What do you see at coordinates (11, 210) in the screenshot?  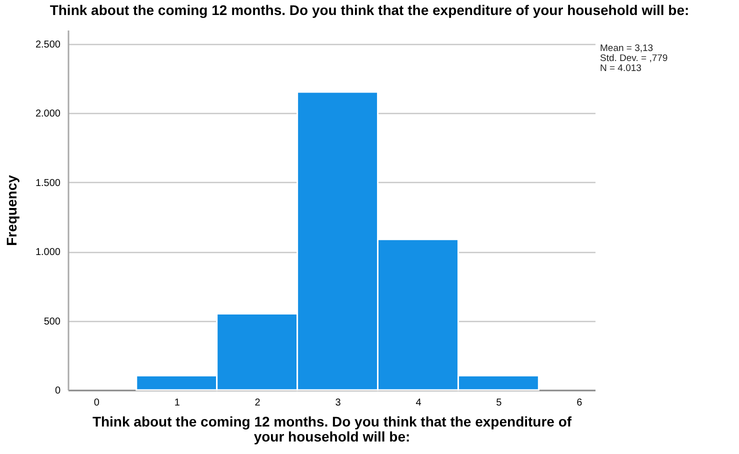 I see `y-axis-title: Frequency` at bounding box center [11, 210].